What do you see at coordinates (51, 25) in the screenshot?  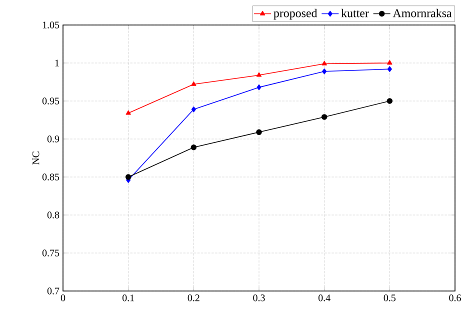 I see `y-tick-label: 1.05` at bounding box center [51, 25].